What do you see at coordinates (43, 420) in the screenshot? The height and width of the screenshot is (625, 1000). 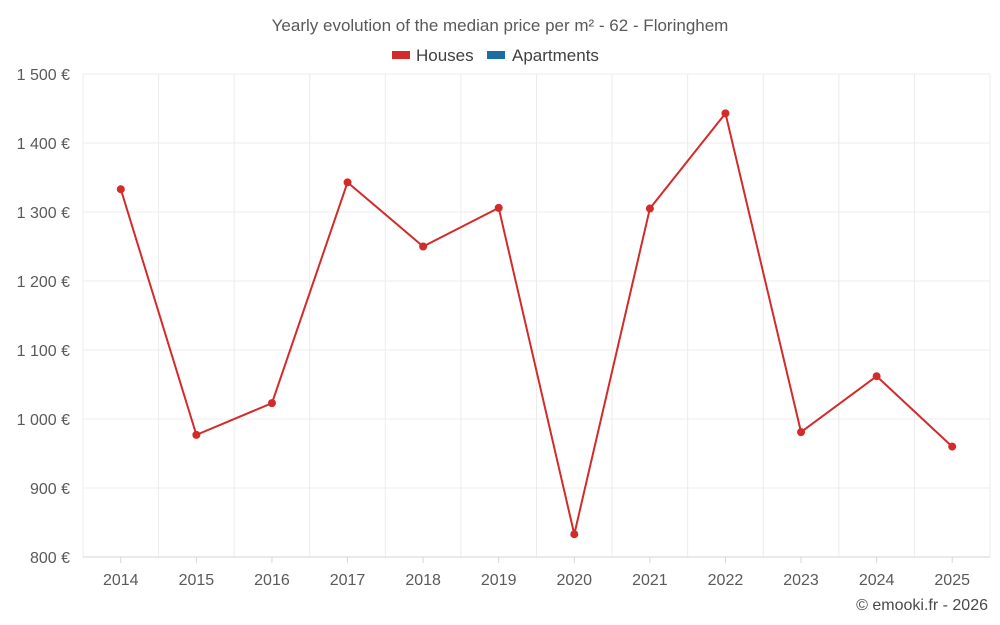 I see `y-tick-label: 1 000 €` at bounding box center [43, 420].